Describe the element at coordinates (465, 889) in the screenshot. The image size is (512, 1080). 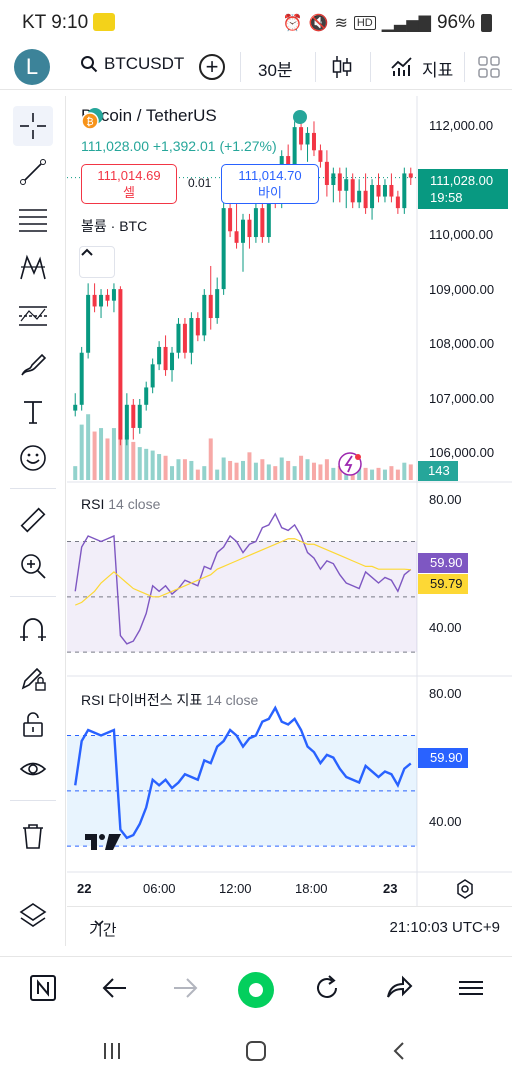
I see `chart-settings-gear-icon` at that location.